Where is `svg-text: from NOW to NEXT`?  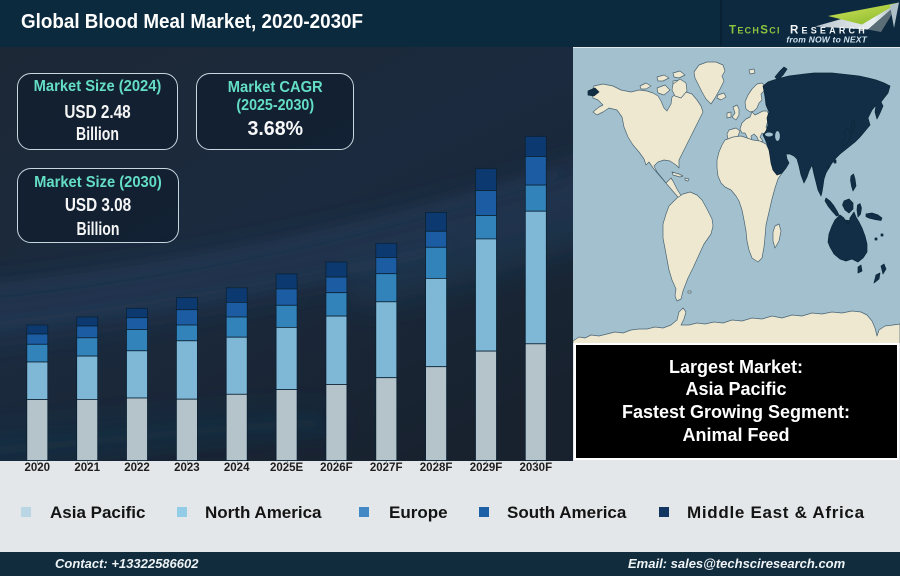
svg-text: from NOW to NEXT is located at coordinates (826, 40).